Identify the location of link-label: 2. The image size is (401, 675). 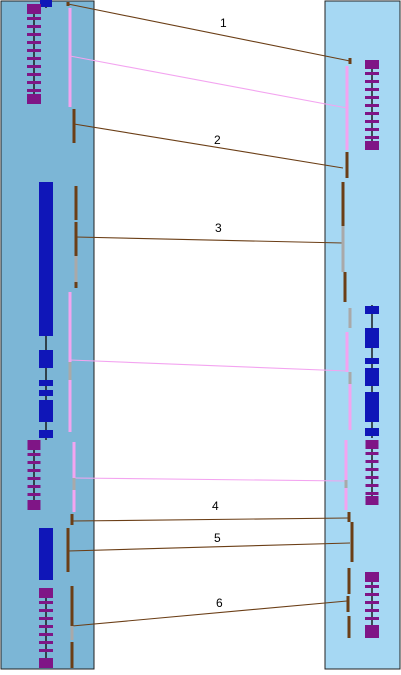
(217, 140).